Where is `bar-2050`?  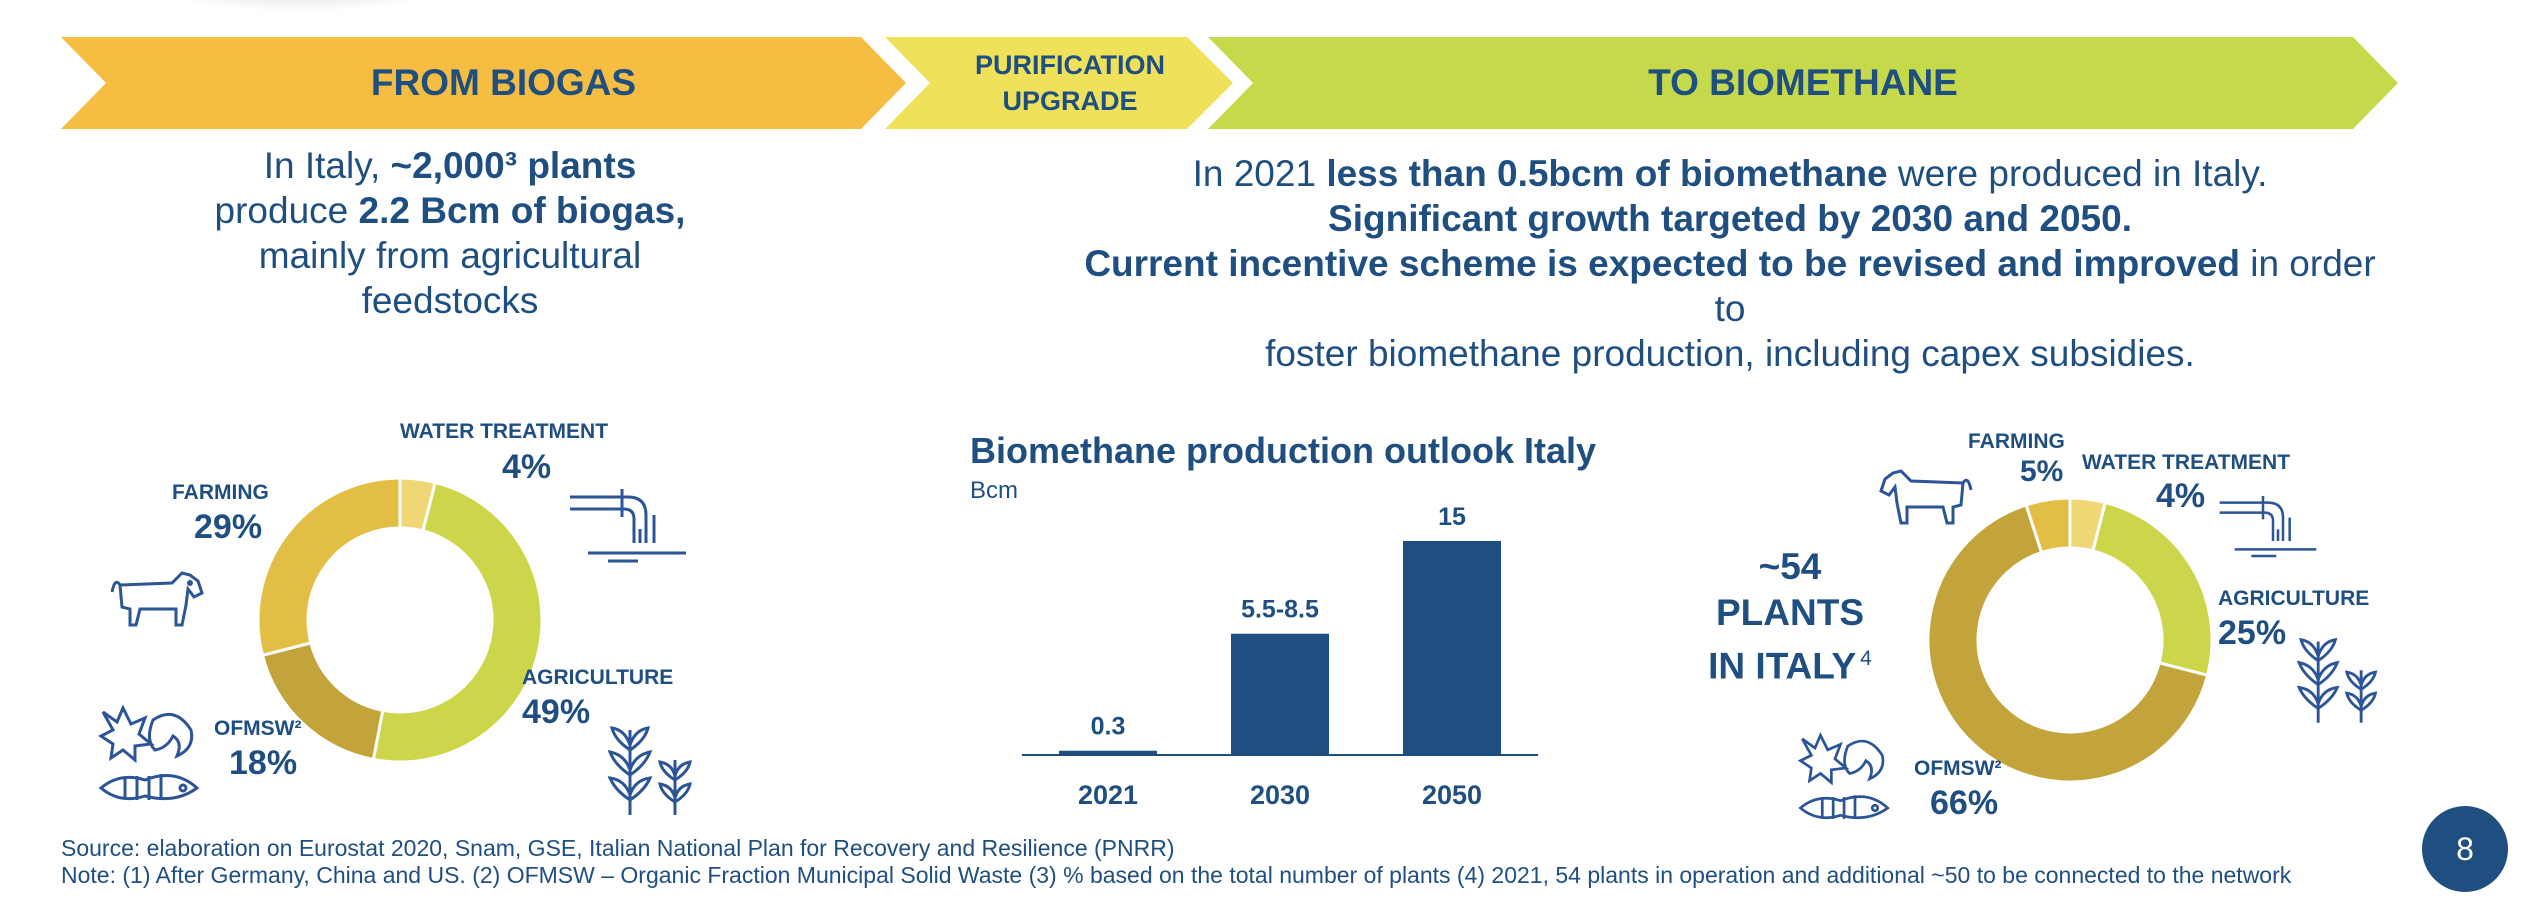 bar-2050 is located at coordinates (1452, 648).